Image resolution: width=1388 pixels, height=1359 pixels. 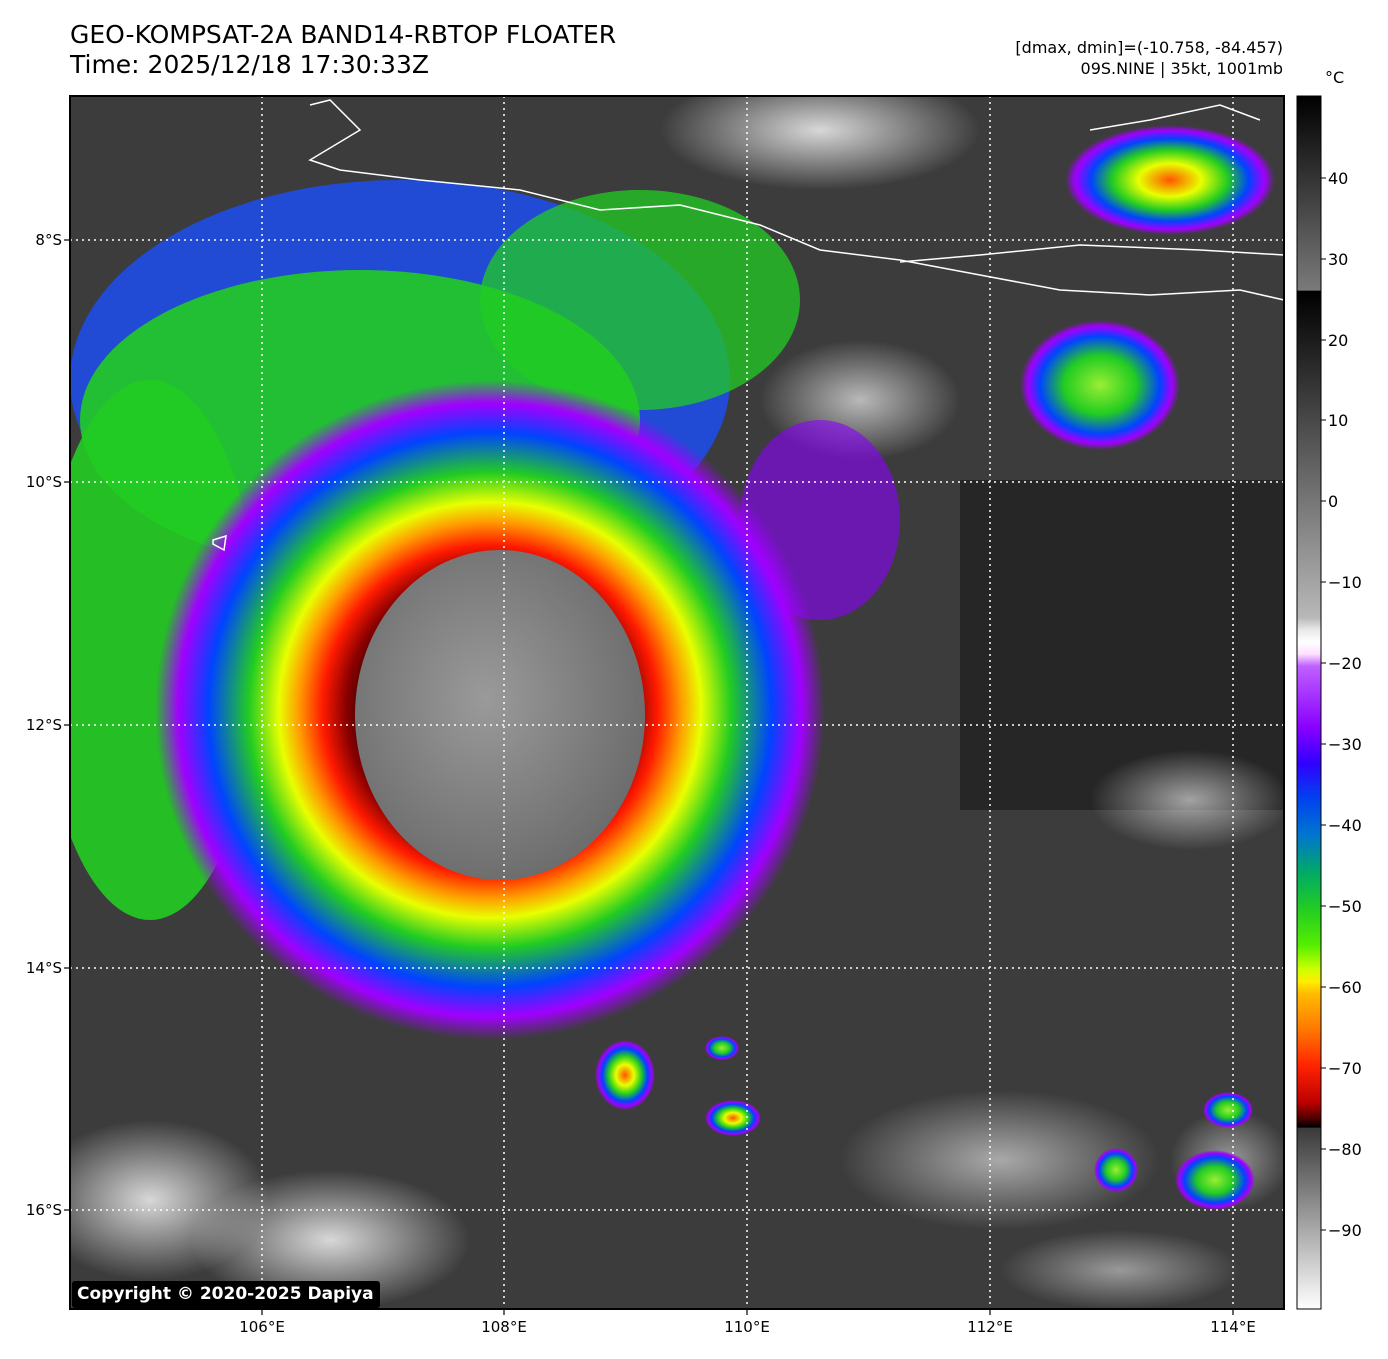 What do you see at coordinates (500, 715) in the screenshot?
I see `cold-cloud-top` at bounding box center [500, 715].